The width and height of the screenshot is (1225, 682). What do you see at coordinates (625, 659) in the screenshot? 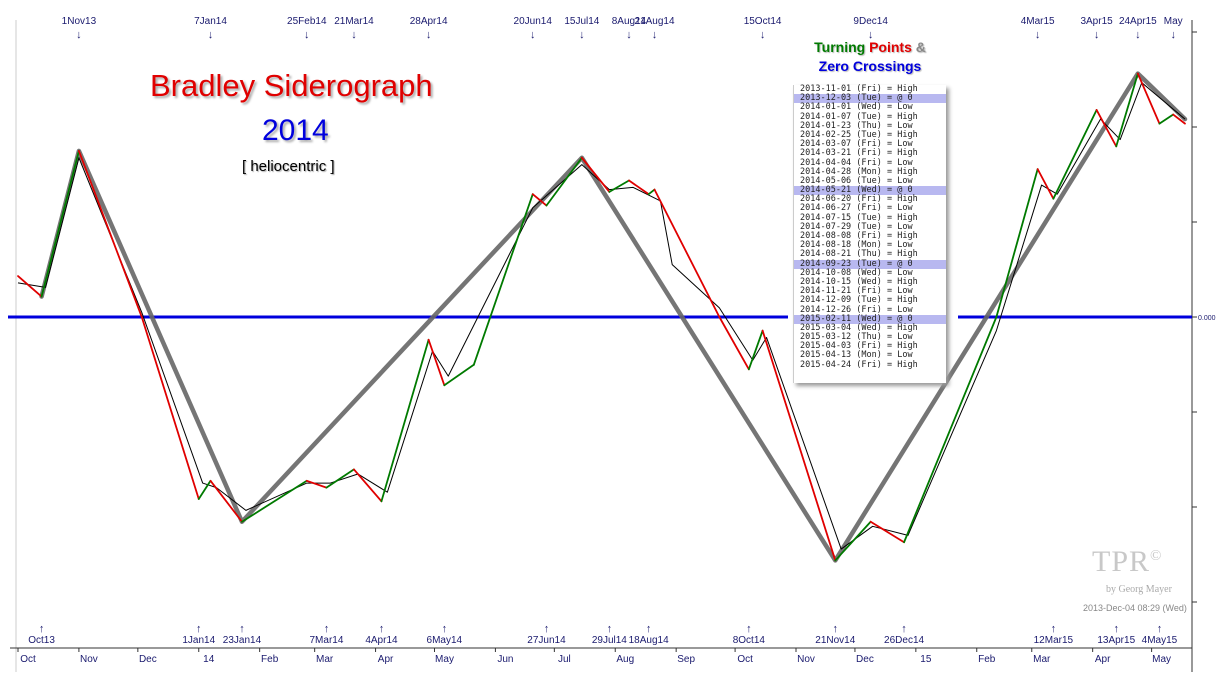
I see `x-tick-label: Aug` at bounding box center [625, 659].